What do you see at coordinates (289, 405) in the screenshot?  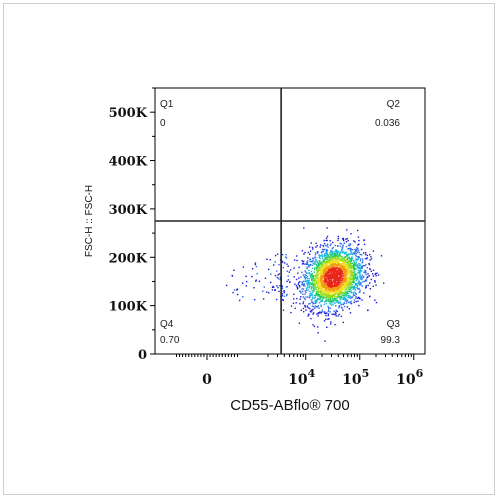 I see `x-axis-title: CD55-ABflo® 700` at bounding box center [289, 405].